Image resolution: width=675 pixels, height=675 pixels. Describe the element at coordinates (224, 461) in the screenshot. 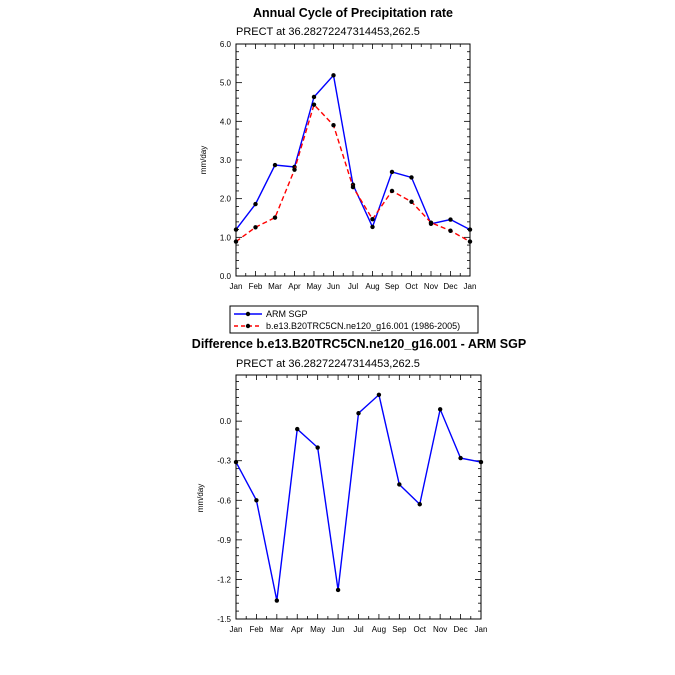

I see `y-tick-label: -0.3` at that location.